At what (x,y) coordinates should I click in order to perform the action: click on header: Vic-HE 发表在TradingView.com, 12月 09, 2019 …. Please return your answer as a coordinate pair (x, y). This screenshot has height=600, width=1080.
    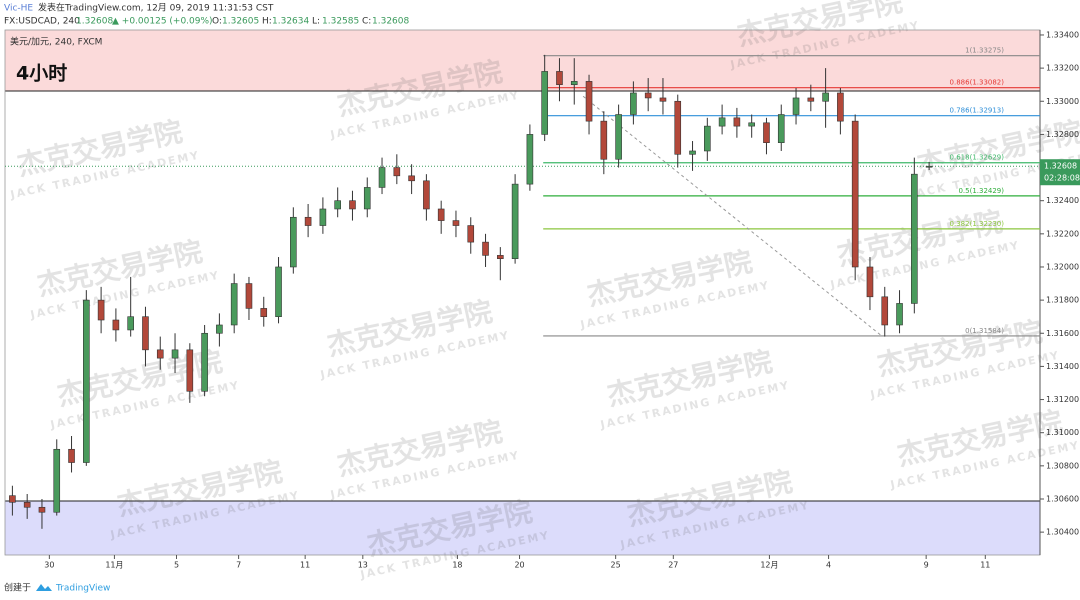
    Looking at the image, I should click on (139, 14).